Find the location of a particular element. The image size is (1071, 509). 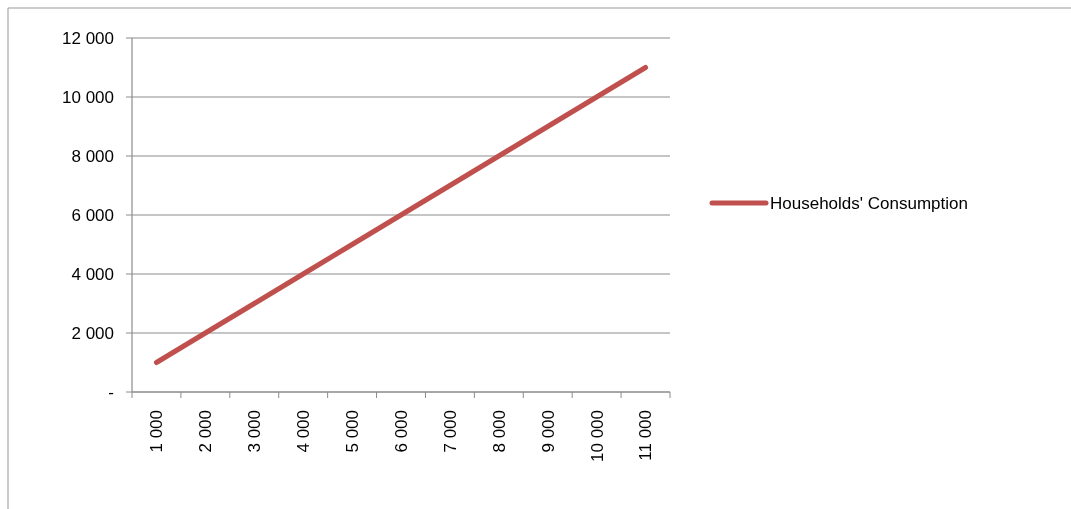

y-tick-label: 10 000 is located at coordinates (88, 97).